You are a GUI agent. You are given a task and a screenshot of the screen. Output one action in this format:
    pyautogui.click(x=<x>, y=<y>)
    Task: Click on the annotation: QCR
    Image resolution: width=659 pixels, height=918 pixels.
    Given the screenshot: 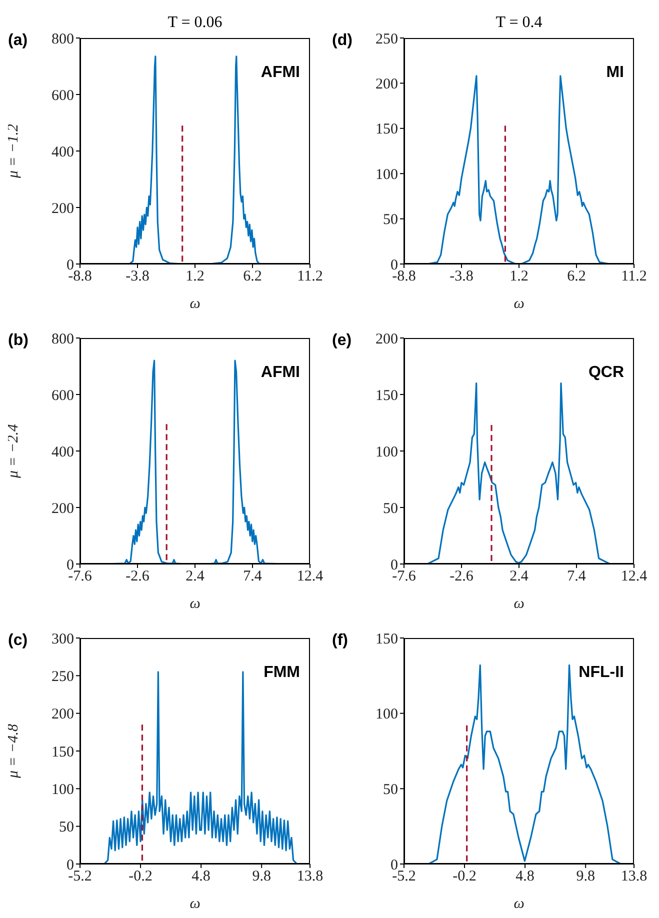 What is the action you would take?
    pyautogui.click(x=606, y=373)
    